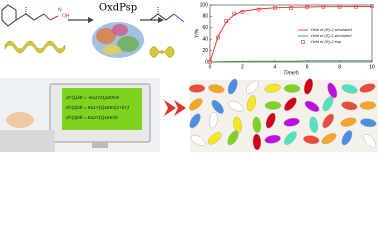 The image size is (378, 240). I want to click on legend-swatch, so click(303, 42).